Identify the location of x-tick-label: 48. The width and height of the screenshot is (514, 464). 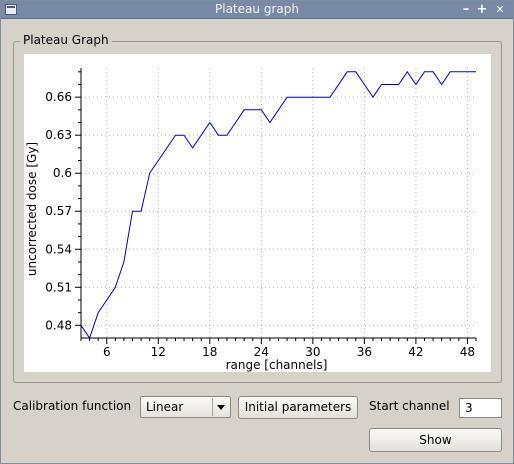
(467, 352).